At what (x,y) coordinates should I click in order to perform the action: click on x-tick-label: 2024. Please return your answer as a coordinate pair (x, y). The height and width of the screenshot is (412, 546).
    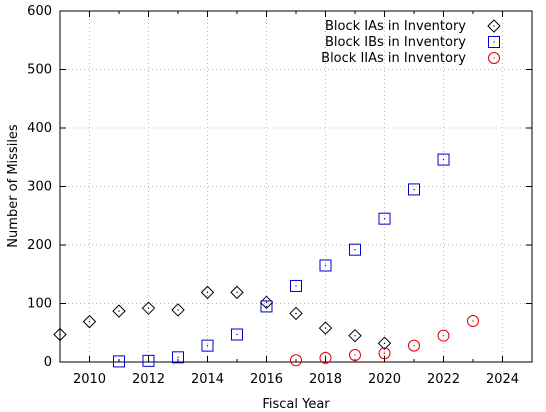
    Looking at the image, I should click on (502, 379).